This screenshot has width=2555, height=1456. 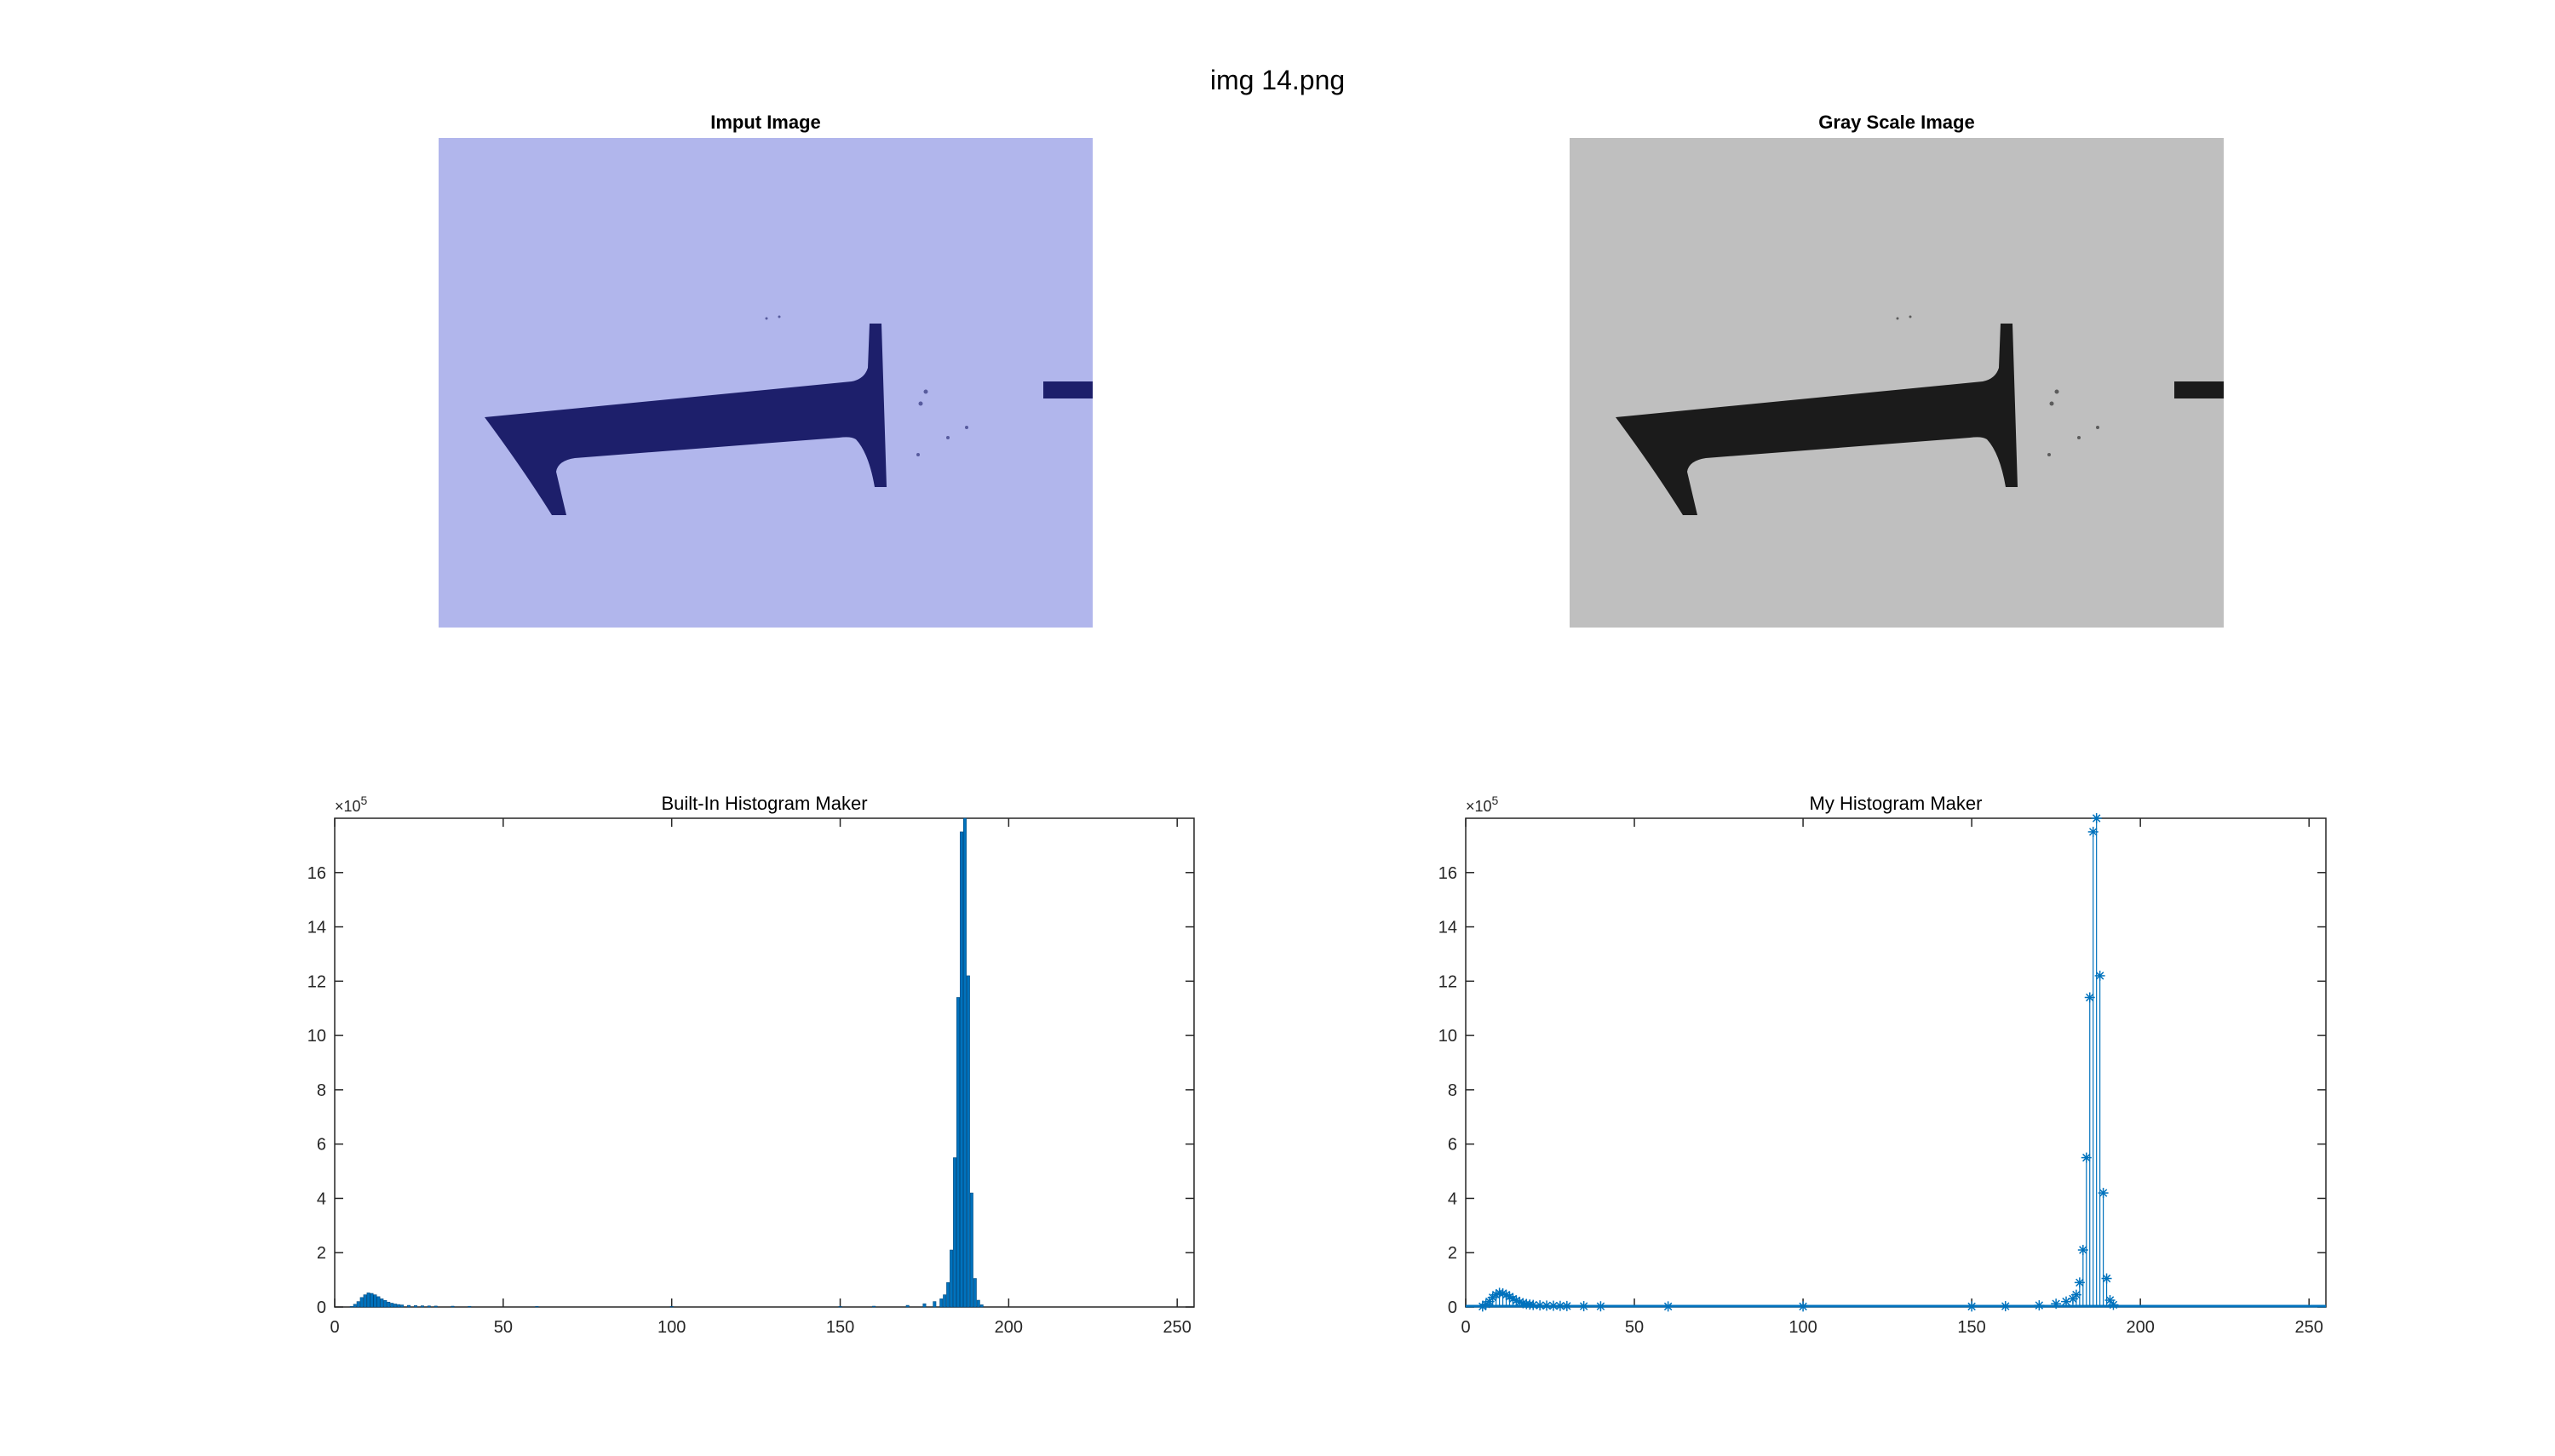 I want to click on chart-title: Built-In Histogram Maker, so click(x=764, y=803).